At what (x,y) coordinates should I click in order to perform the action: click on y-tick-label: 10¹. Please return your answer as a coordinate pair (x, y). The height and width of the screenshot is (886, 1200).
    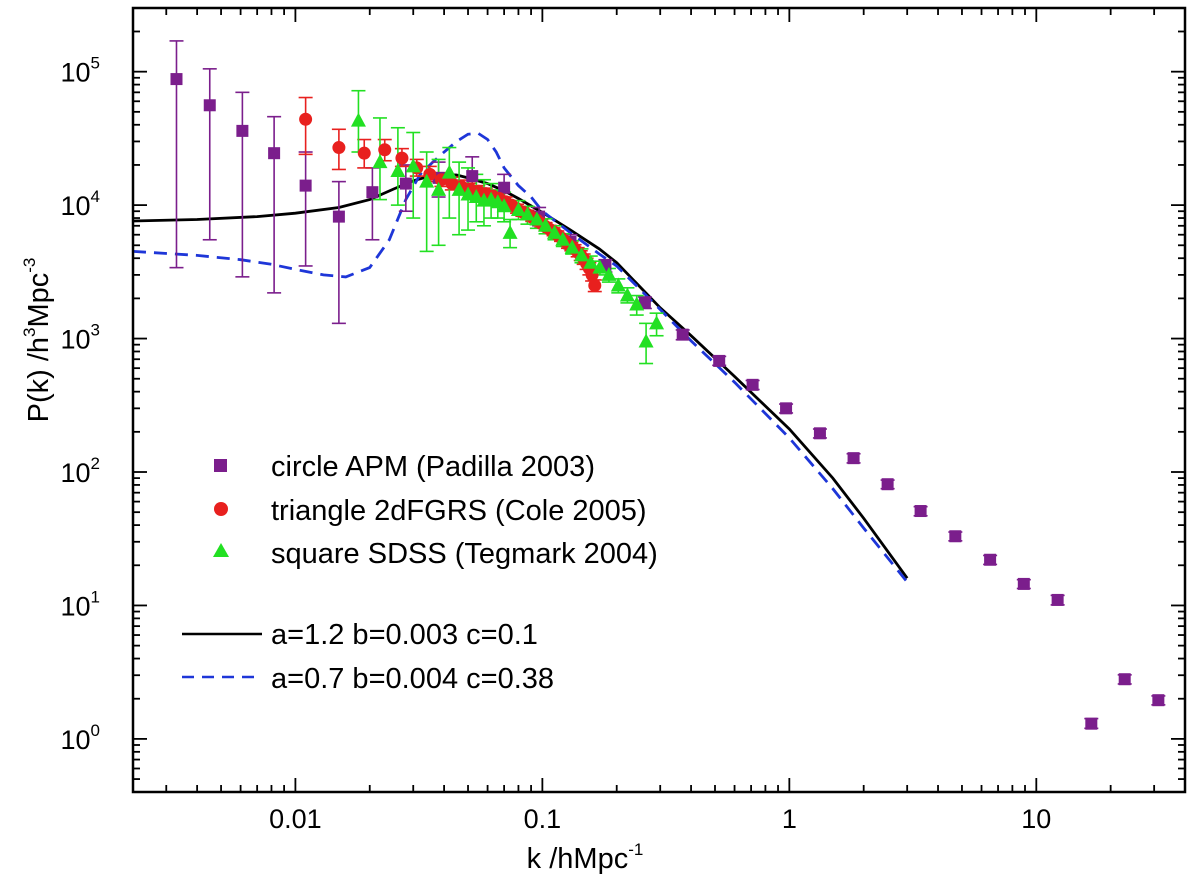
    Looking at the image, I should click on (80, 604).